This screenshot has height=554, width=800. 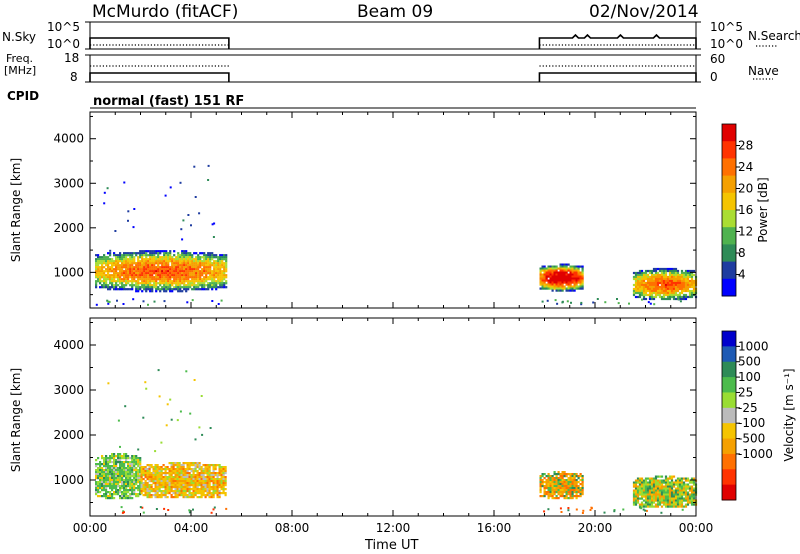 I want to click on colorbar-tick-label: 24, so click(x=745, y=167).